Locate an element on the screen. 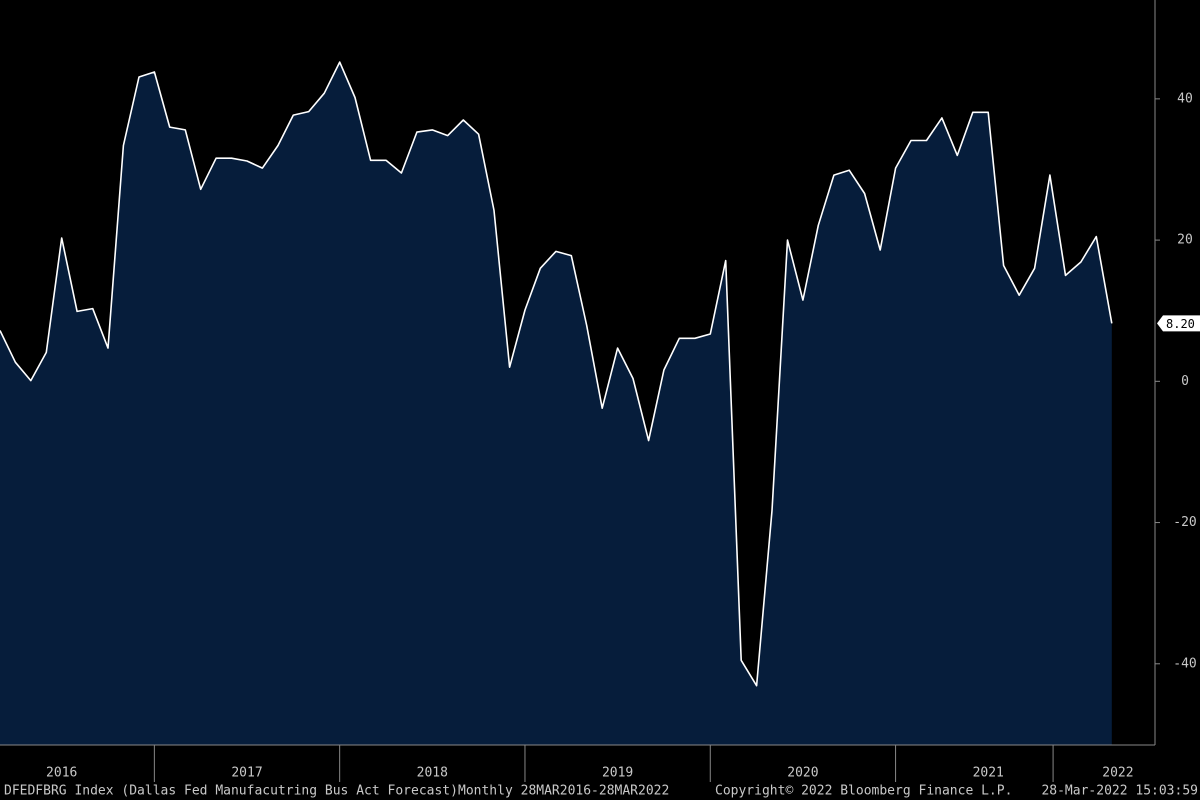  value-label-box is located at coordinates (1178, 323).